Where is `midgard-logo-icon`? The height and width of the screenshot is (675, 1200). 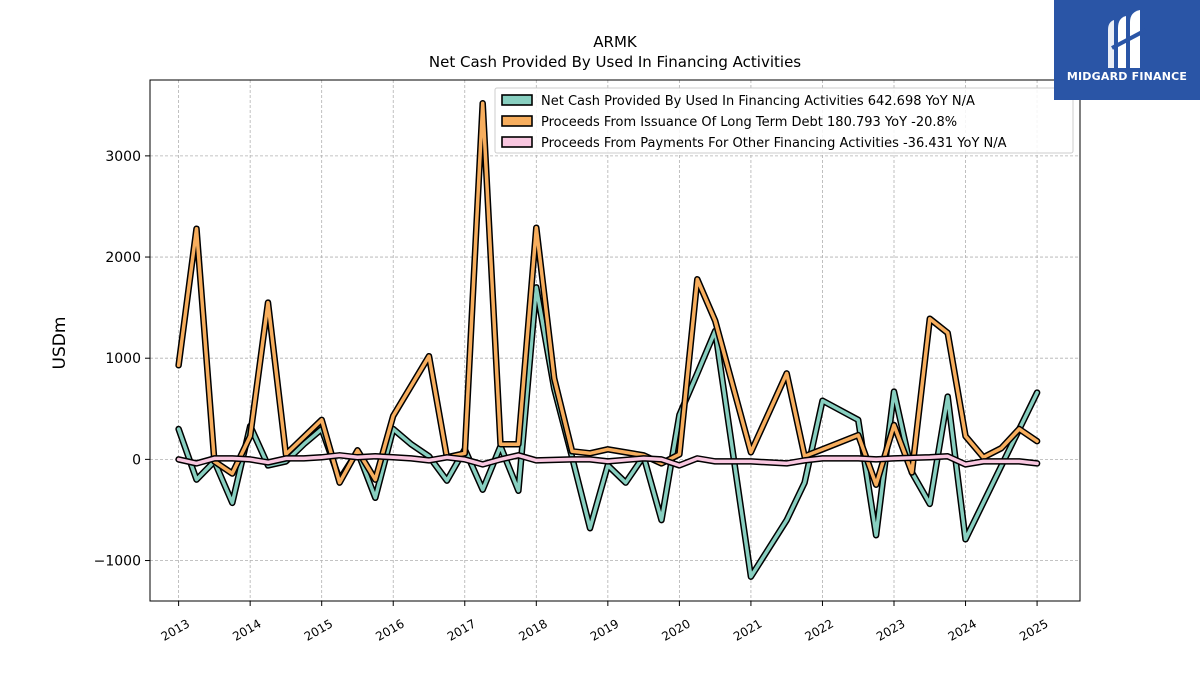
midgard-logo-icon is located at coordinates (1127, 39).